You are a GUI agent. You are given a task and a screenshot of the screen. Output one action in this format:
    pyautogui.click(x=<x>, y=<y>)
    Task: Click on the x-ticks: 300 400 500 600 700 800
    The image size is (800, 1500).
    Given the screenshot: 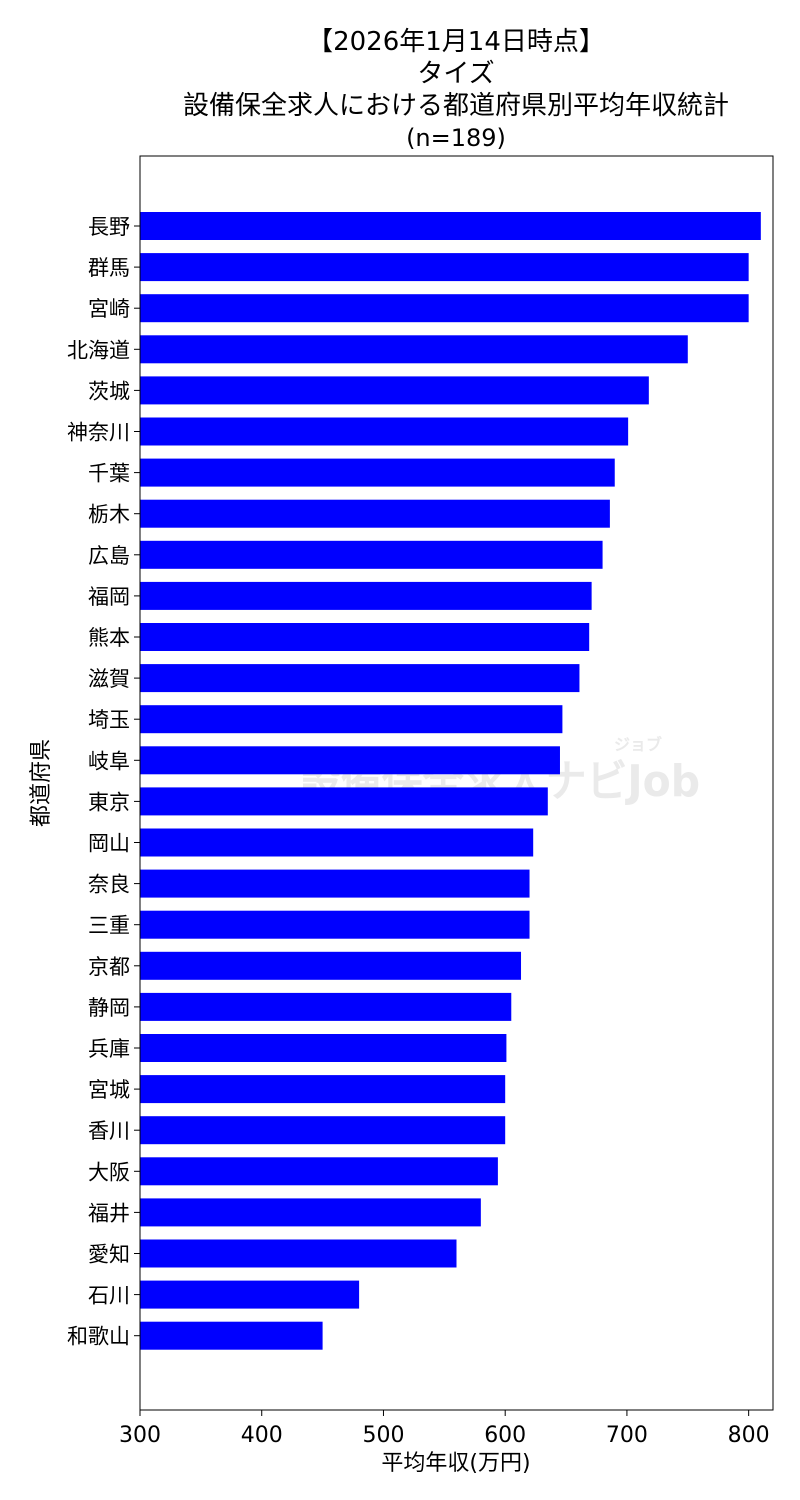 What is the action you would take?
    pyautogui.click(x=444, y=1429)
    